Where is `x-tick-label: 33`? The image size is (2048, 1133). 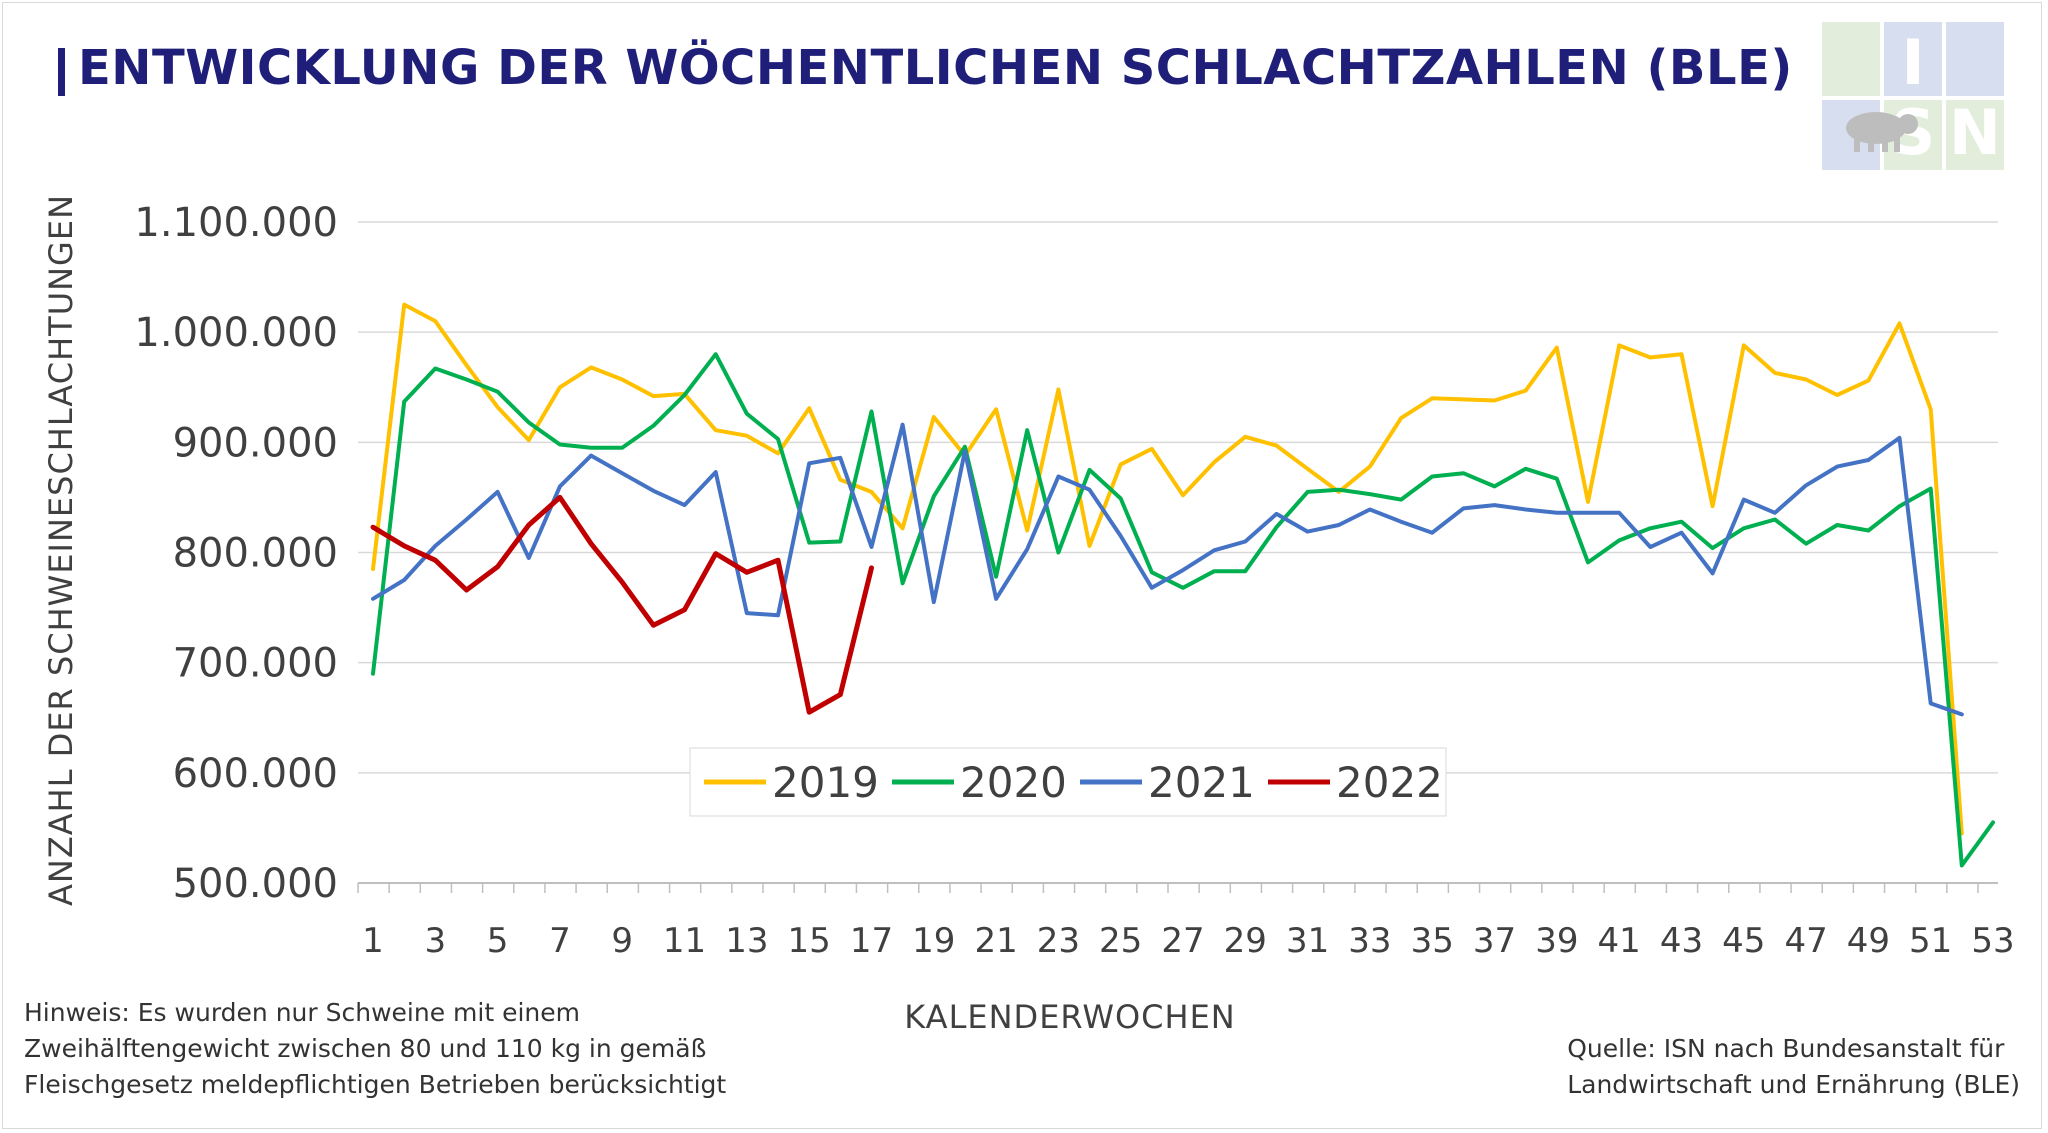
x-tick-label: 33 is located at coordinates (1369, 941).